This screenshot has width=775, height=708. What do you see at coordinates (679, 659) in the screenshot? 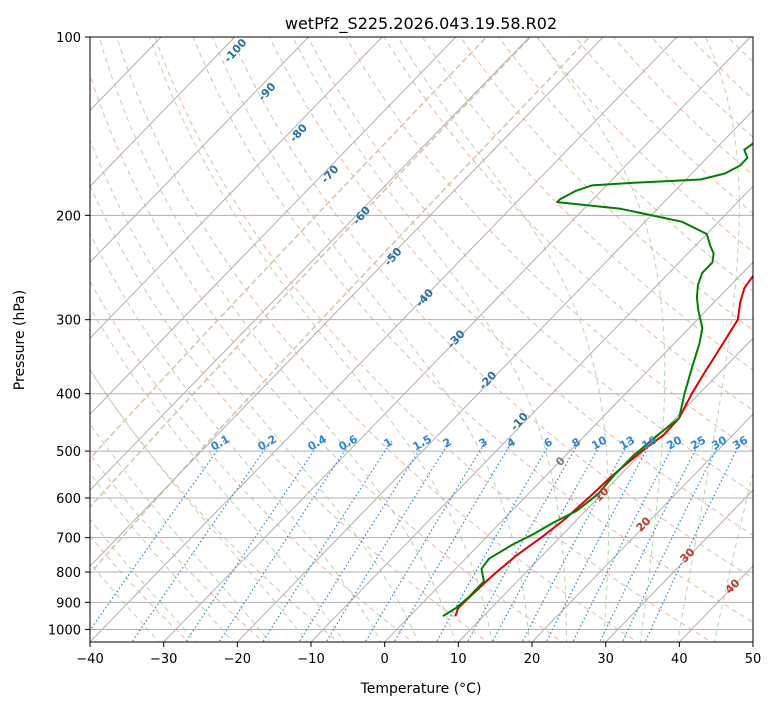
I see `x-tick-label: 40` at bounding box center [679, 659].